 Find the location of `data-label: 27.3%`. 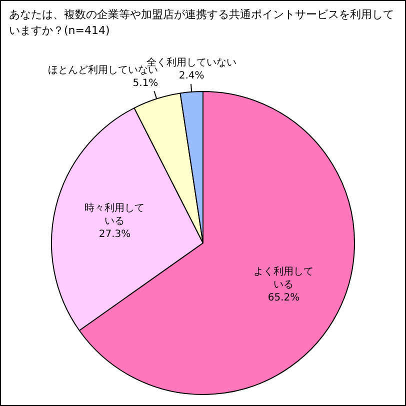

data-label: 27.3% is located at coordinates (114, 234).